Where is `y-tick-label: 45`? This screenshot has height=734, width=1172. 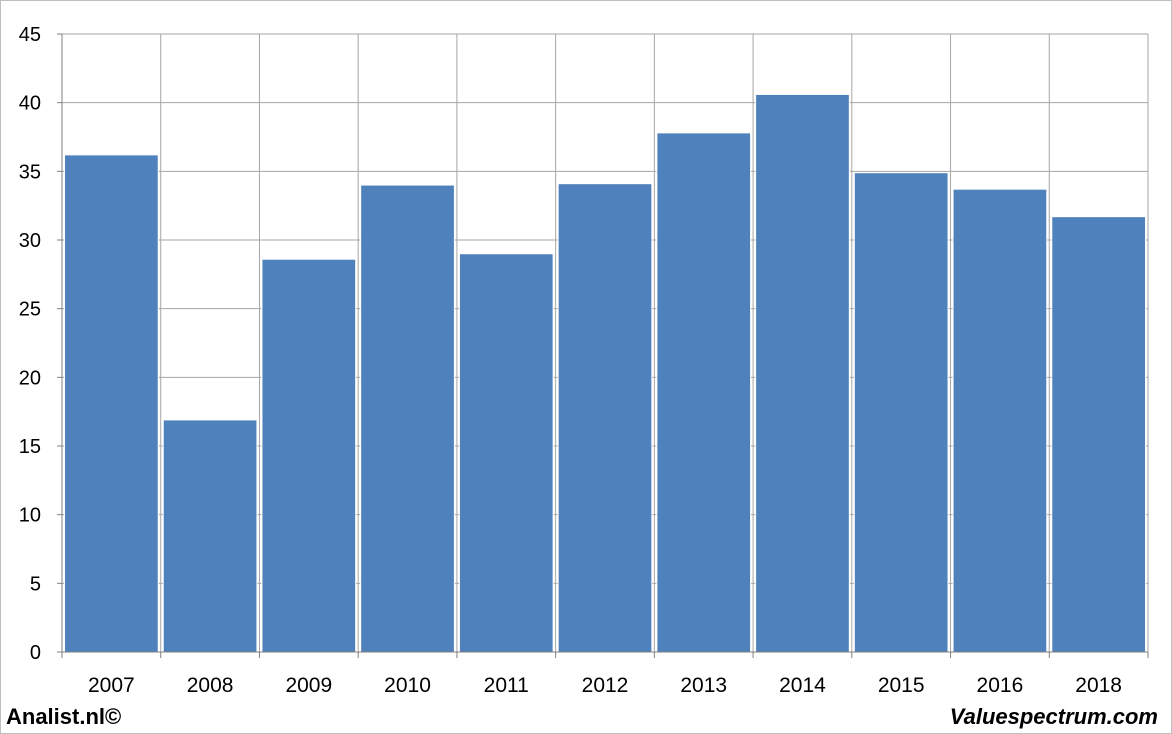 y-tick-label: 45 is located at coordinates (30, 35).